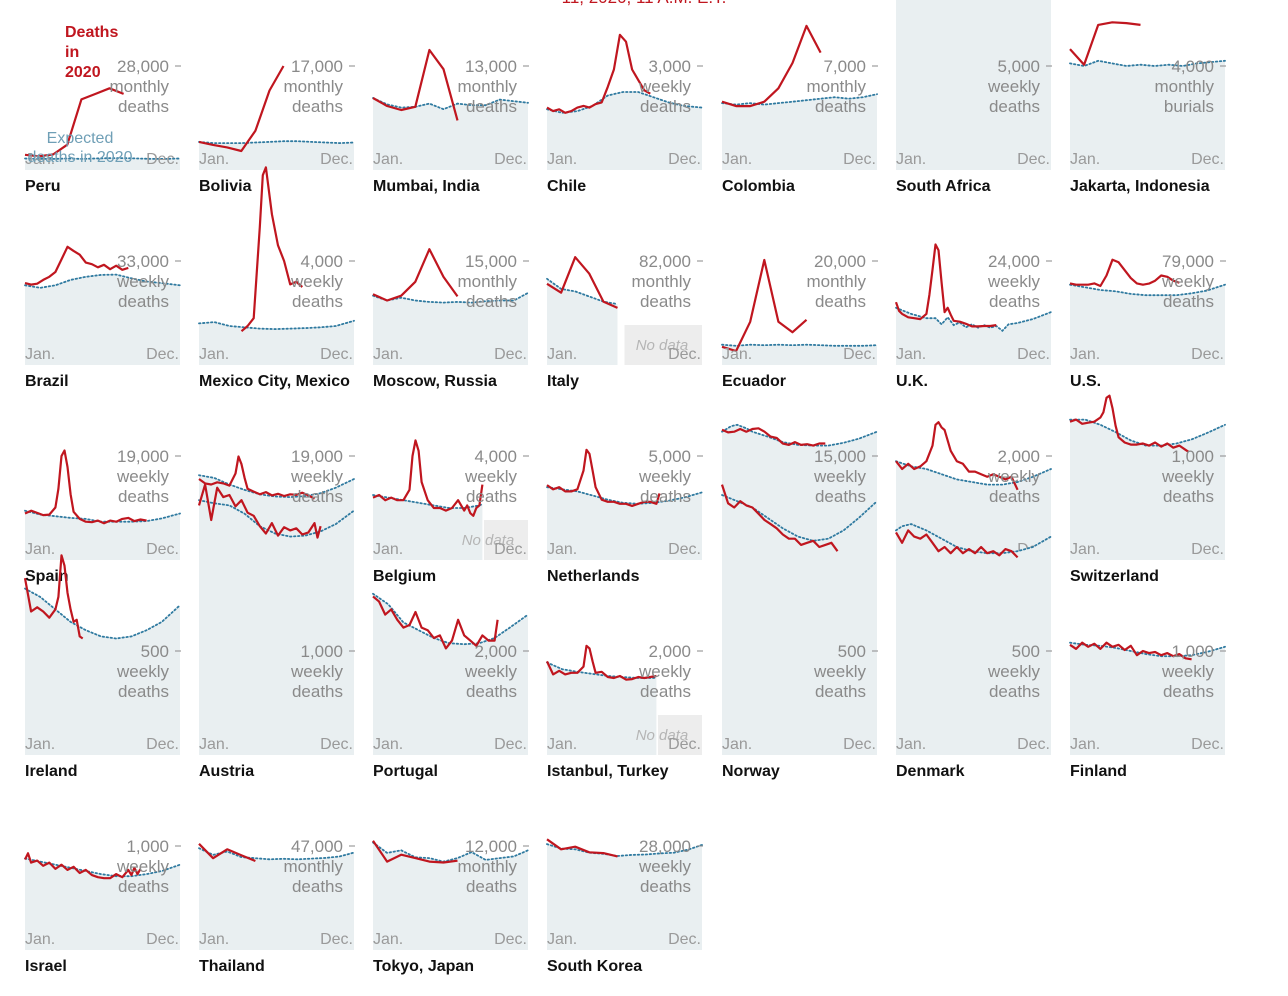  I want to click on chart-panel-colombia: 7,000 monthly deaths Jan. Dec. Colombia, so click(804, 107).